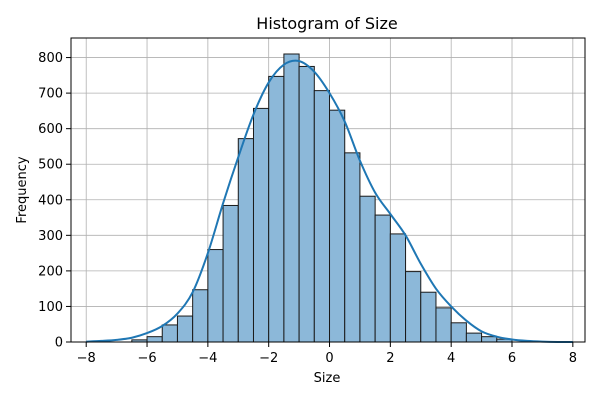  What do you see at coordinates (50, 58) in the screenshot?
I see `y-tick-label: 800` at bounding box center [50, 58].